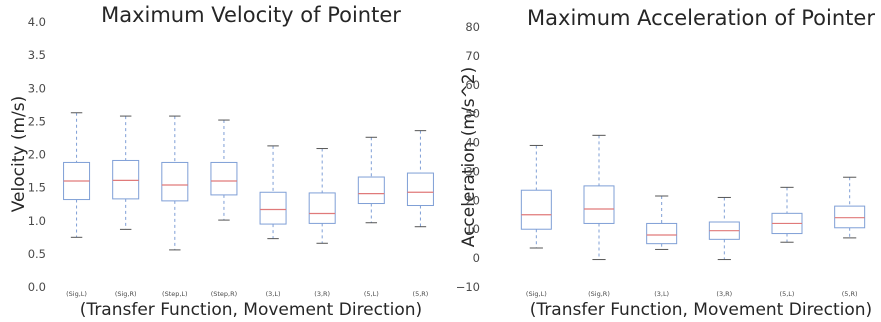  Describe the element at coordinates (661, 294) in the screenshot. I see `acceleration-x-tick-label: (3,L)` at that location.